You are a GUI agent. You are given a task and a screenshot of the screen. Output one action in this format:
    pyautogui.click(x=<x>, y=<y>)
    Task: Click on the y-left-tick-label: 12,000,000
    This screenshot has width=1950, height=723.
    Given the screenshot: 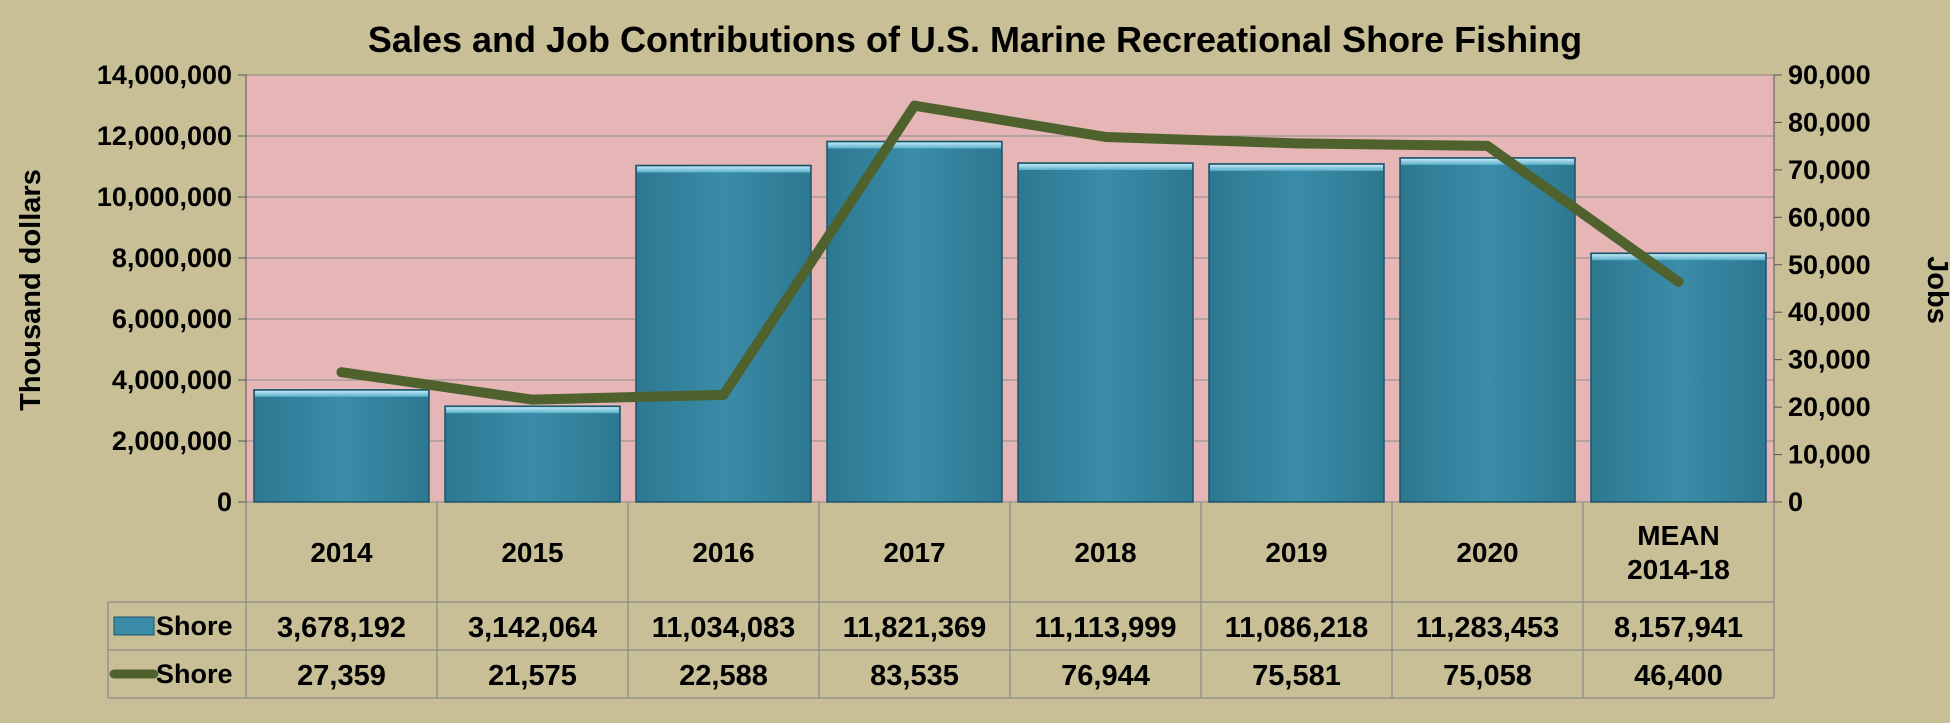 What is the action you would take?
    pyautogui.click(x=164, y=136)
    